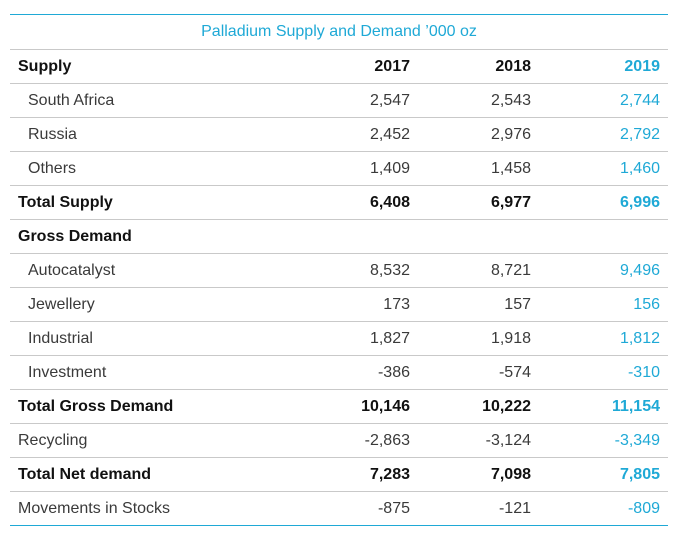  What do you see at coordinates (603, 304) in the screenshot?
I see `cell-2019: 156` at bounding box center [603, 304].